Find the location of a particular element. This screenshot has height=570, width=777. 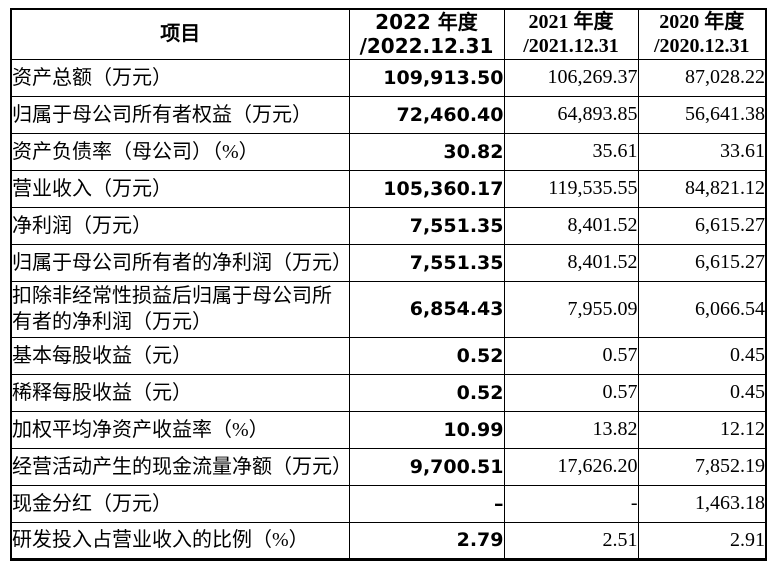

value-2022: – is located at coordinates (426, 503).